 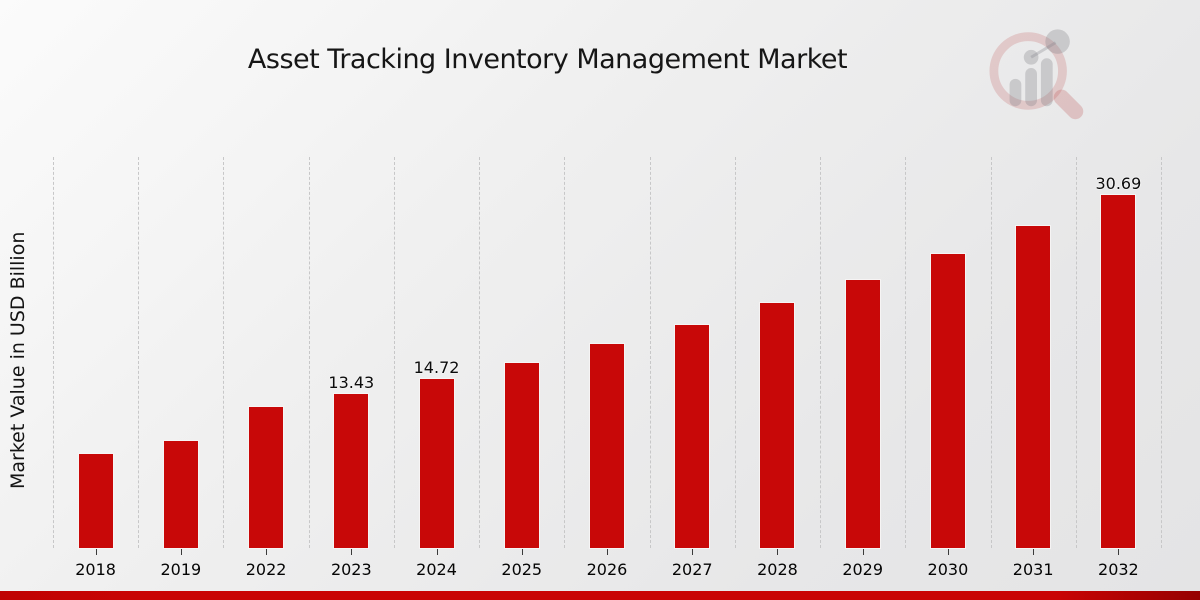 I want to click on bar-group-2024: 14.72 2024, so click(x=436, y=367).